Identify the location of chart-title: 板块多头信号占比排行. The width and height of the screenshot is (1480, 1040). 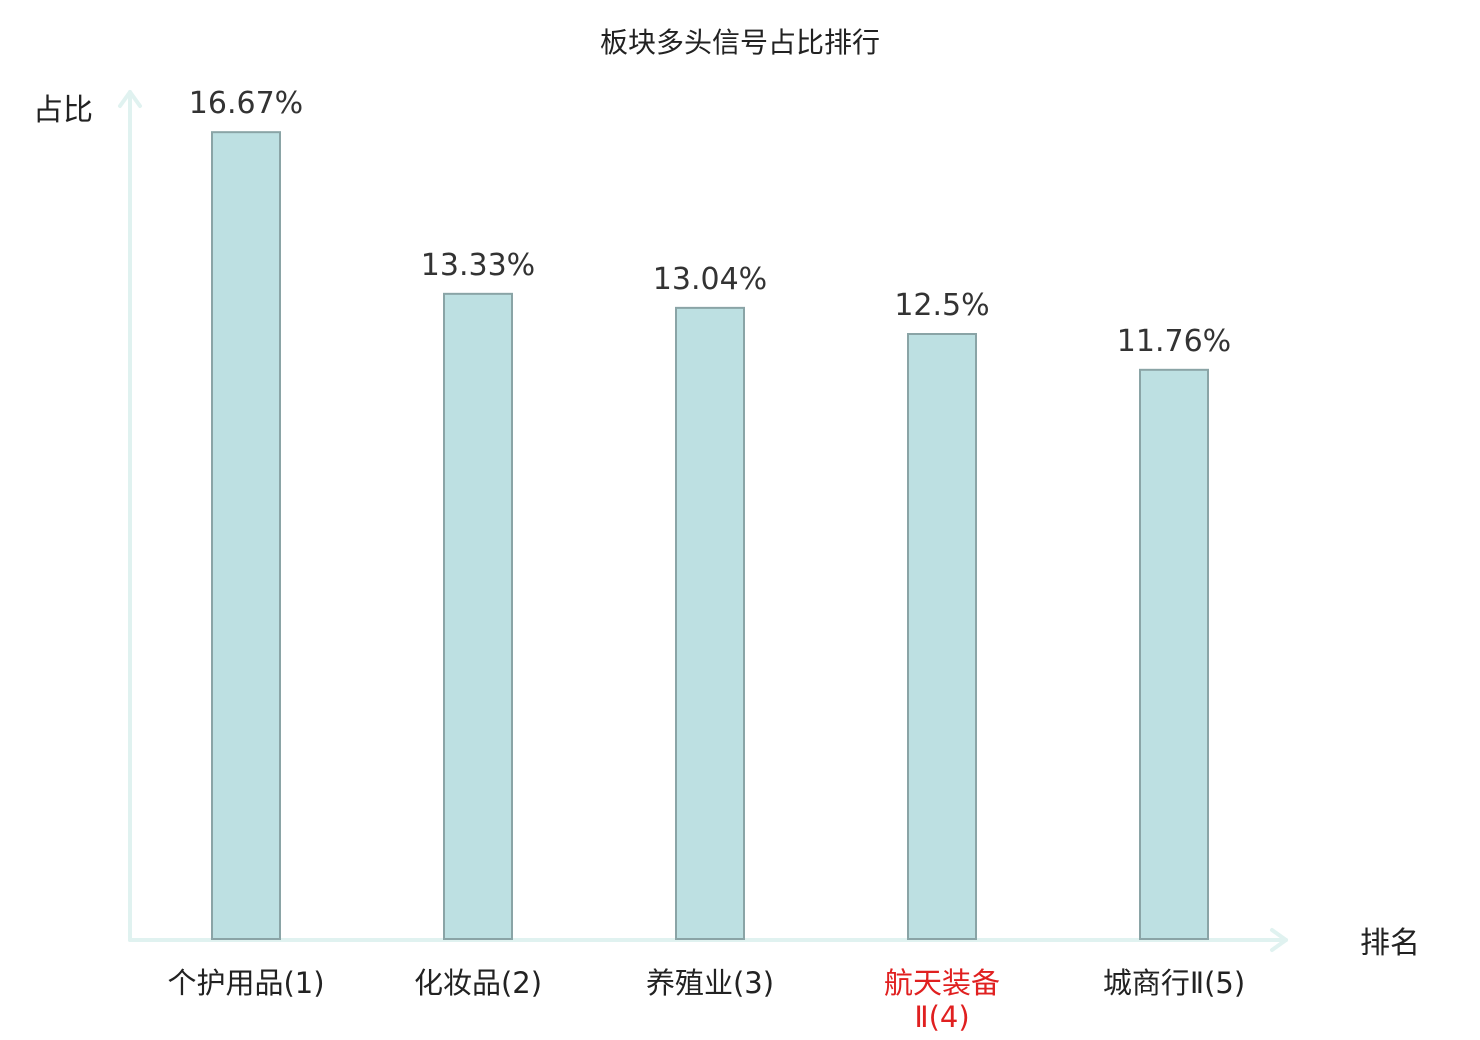
(740, 42).